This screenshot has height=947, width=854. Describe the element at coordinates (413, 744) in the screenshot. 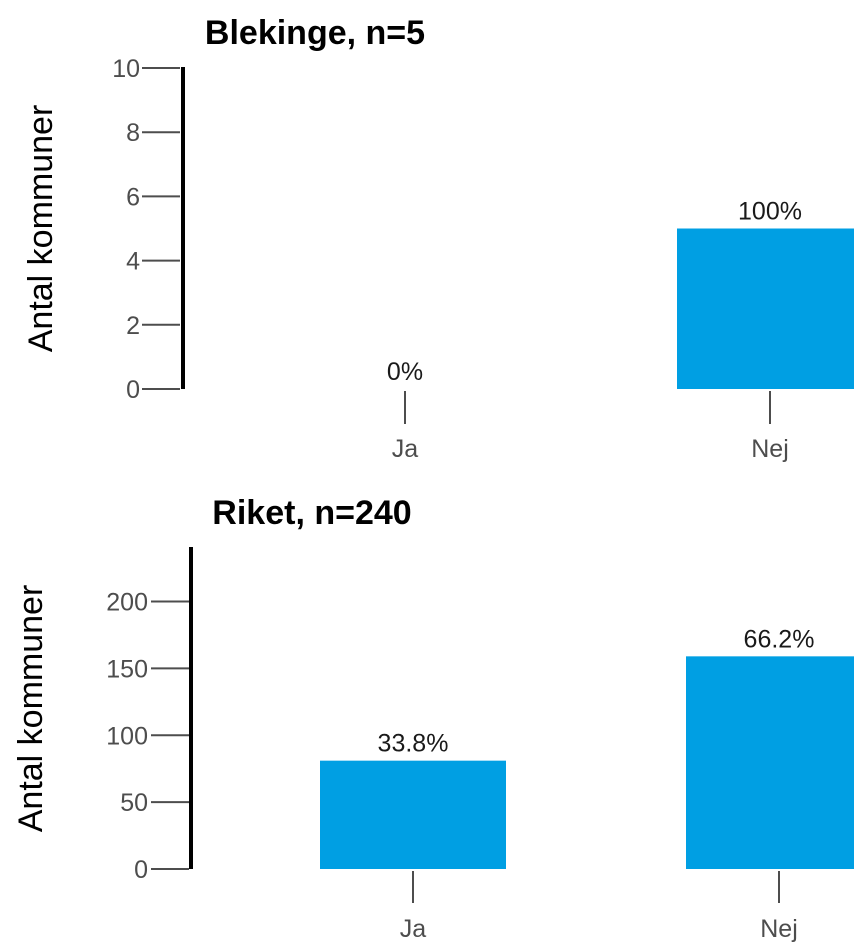

I see `data-label: 33.8%` at that location.